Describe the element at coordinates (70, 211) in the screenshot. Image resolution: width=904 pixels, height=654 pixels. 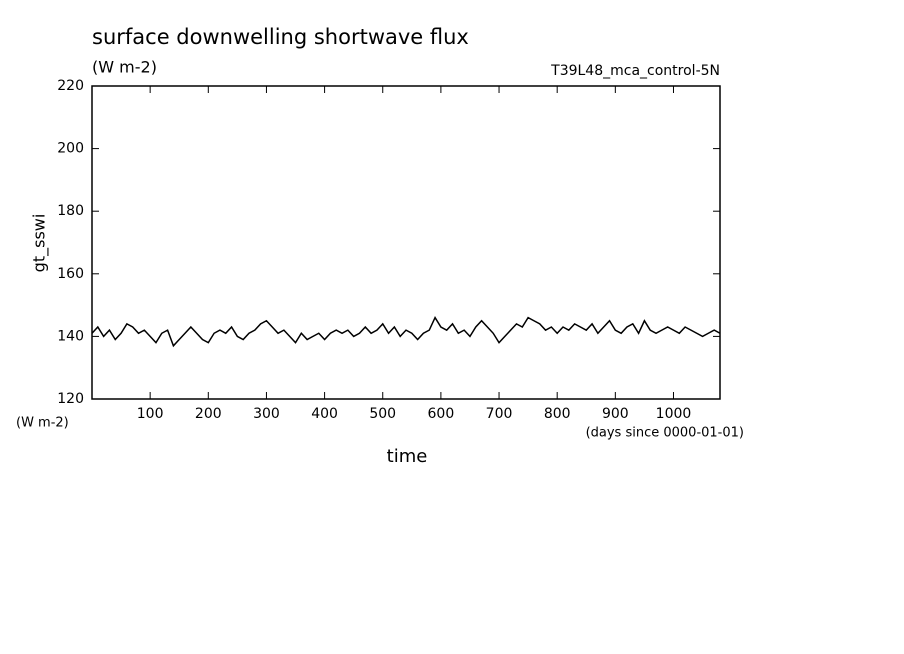
I see `y-tick-label: 180` at that location.